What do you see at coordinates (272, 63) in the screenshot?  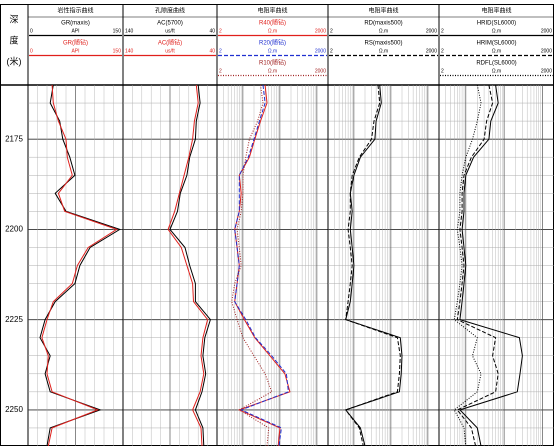 I see `curve-name: R10(随钻)` at bounding box center [272, 63].